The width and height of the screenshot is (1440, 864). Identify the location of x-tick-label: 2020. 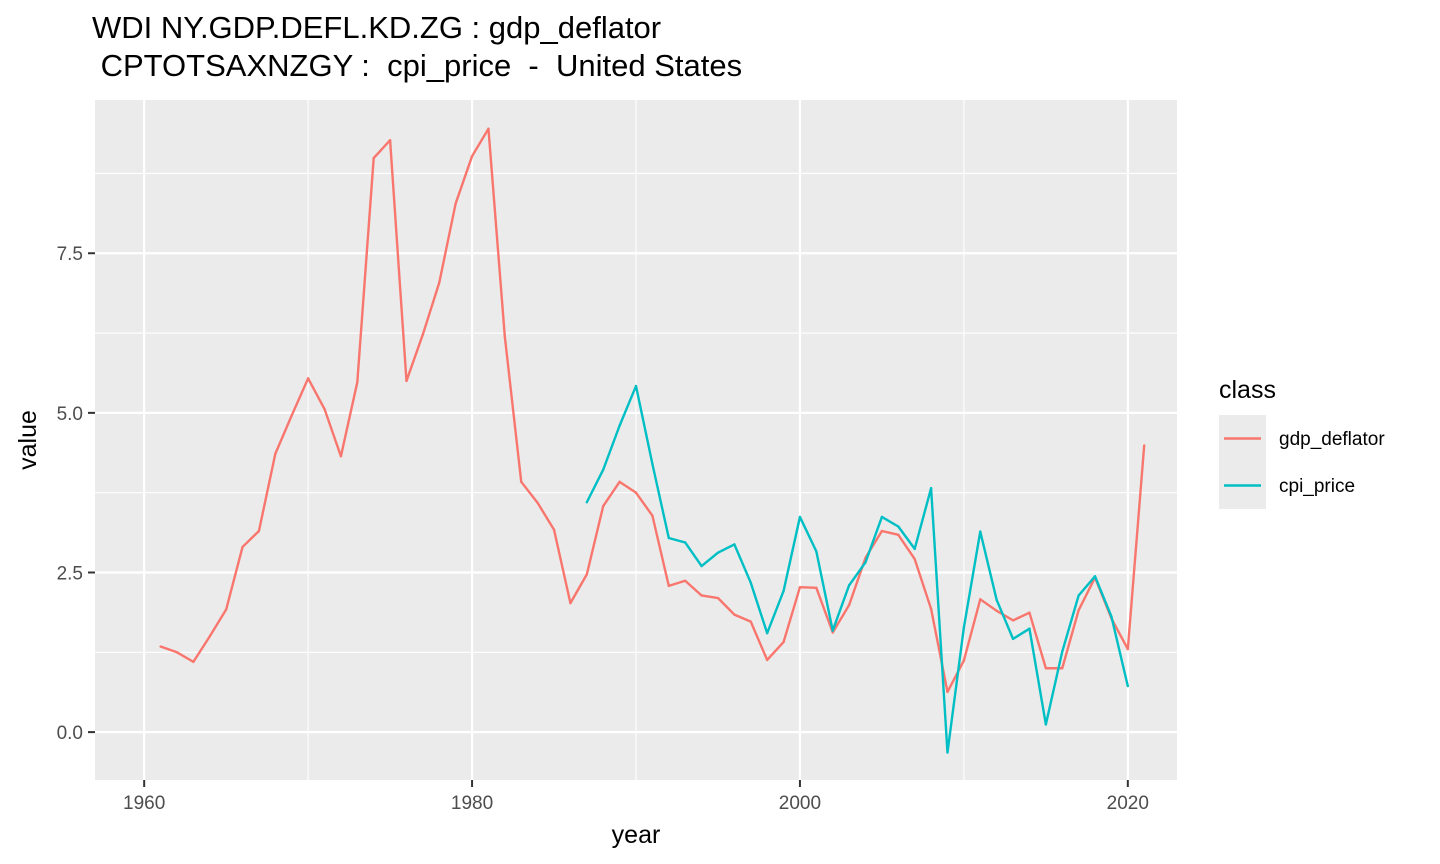
(1128, 803).